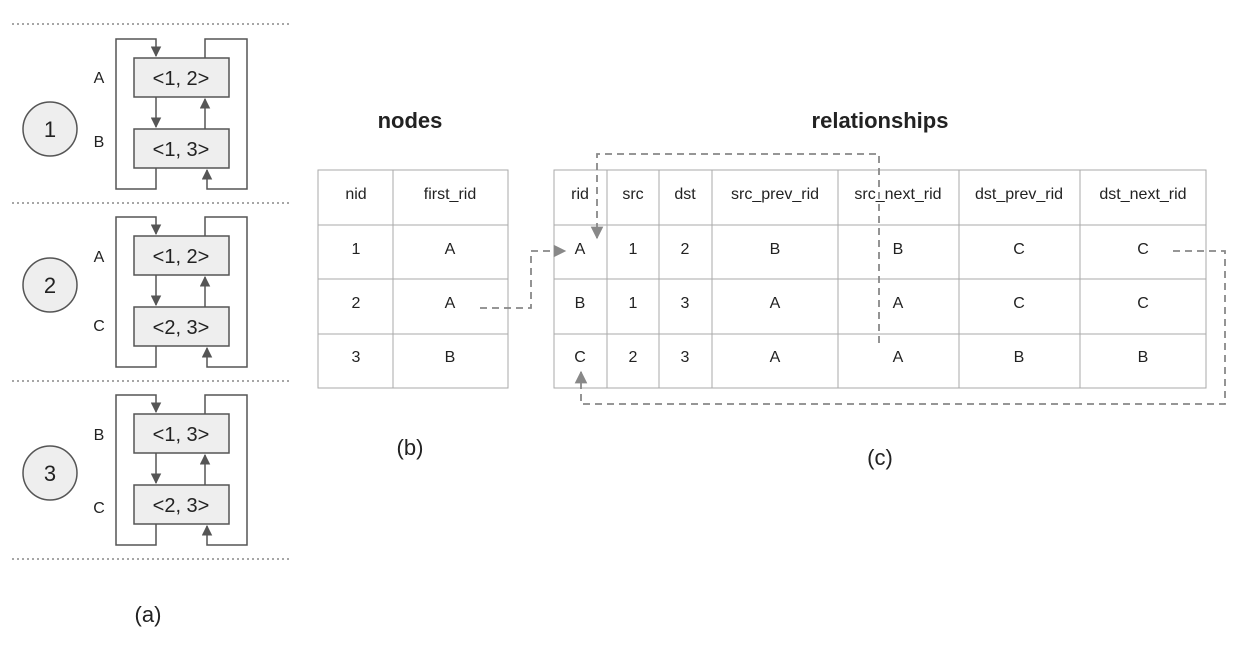  Describe the element at coordinates (356, 303) in the screenshot. I see `nodes-cell: 2` at that location.